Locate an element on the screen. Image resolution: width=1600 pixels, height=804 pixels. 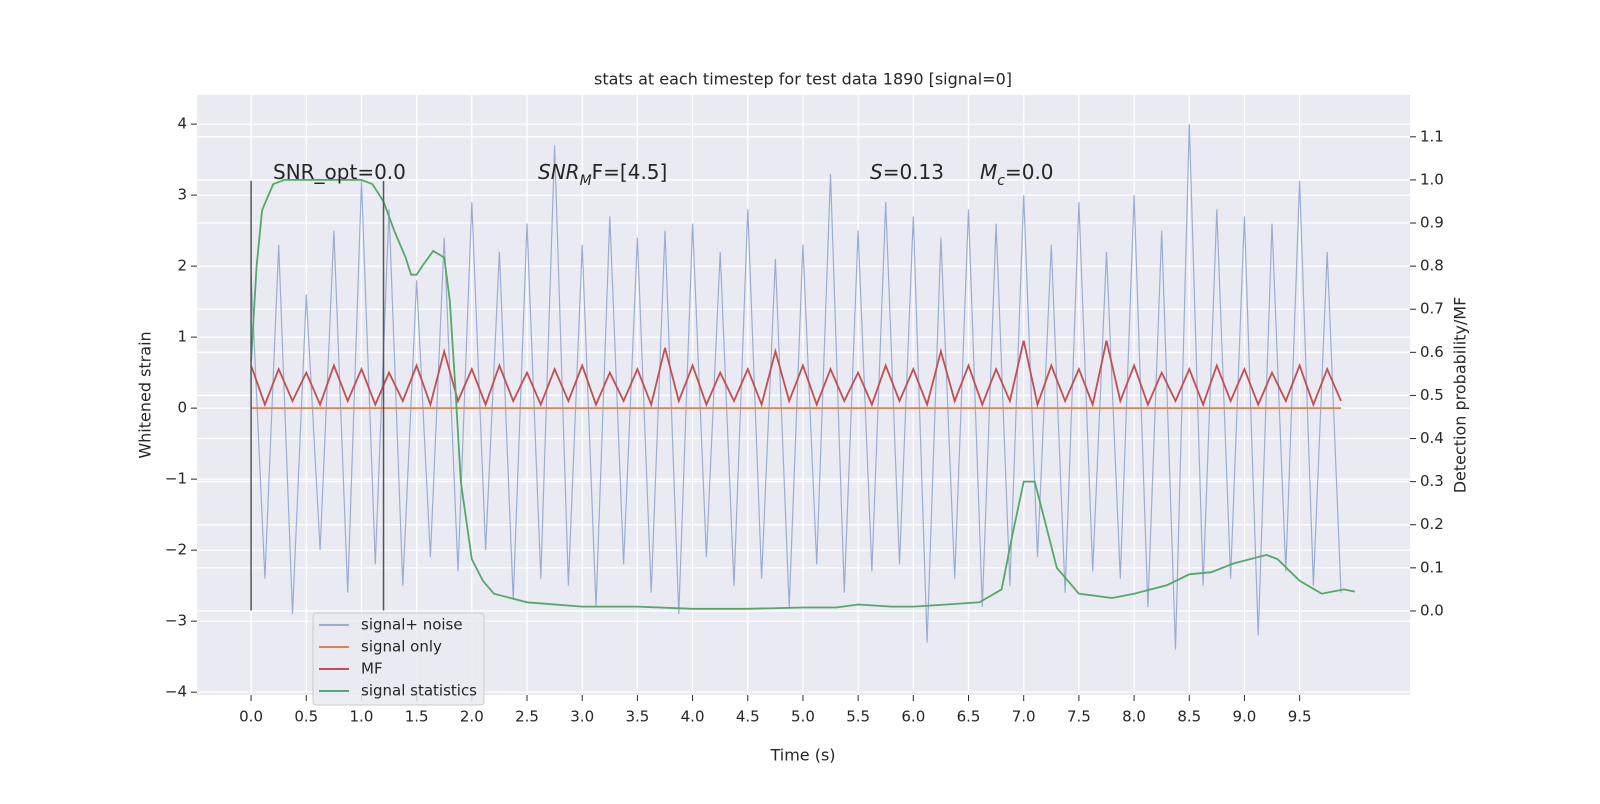
annotation-part: =0.13 is located at coordinates (913, 172).